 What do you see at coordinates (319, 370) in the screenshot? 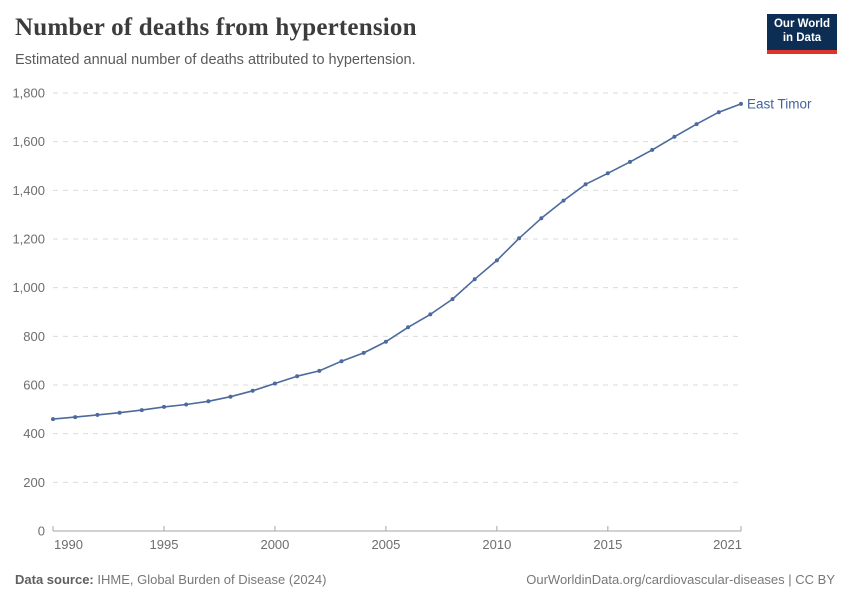
I see `data-point-2002` at bounding box center [319, 370].